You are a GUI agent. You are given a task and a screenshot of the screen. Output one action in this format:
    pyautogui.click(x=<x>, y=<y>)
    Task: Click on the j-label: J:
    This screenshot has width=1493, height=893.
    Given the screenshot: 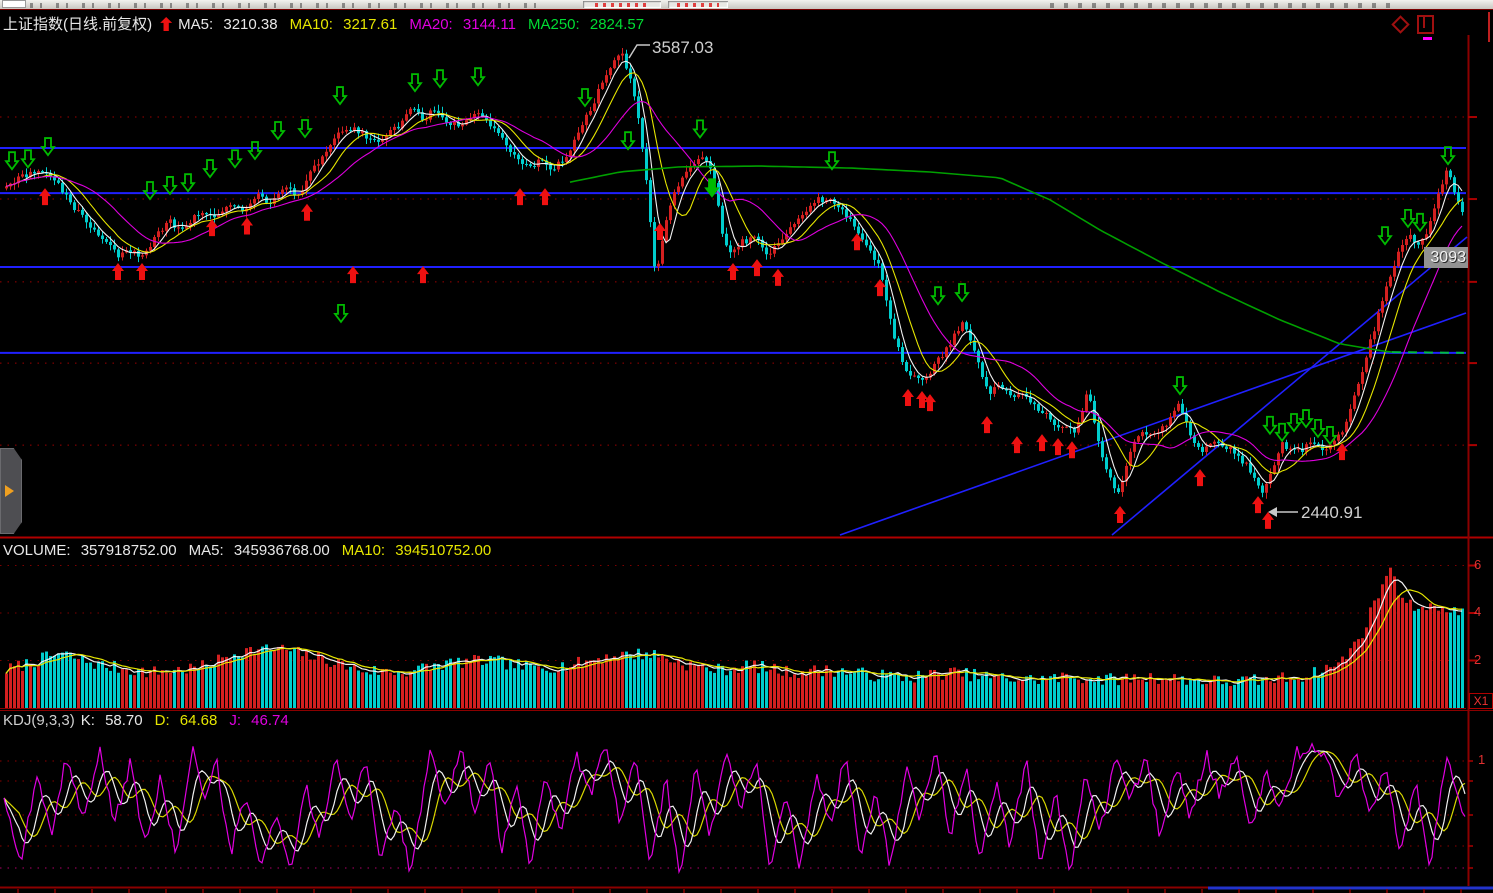 What is the action you would take?
    pyautogui.click(x=235, y=720)
    